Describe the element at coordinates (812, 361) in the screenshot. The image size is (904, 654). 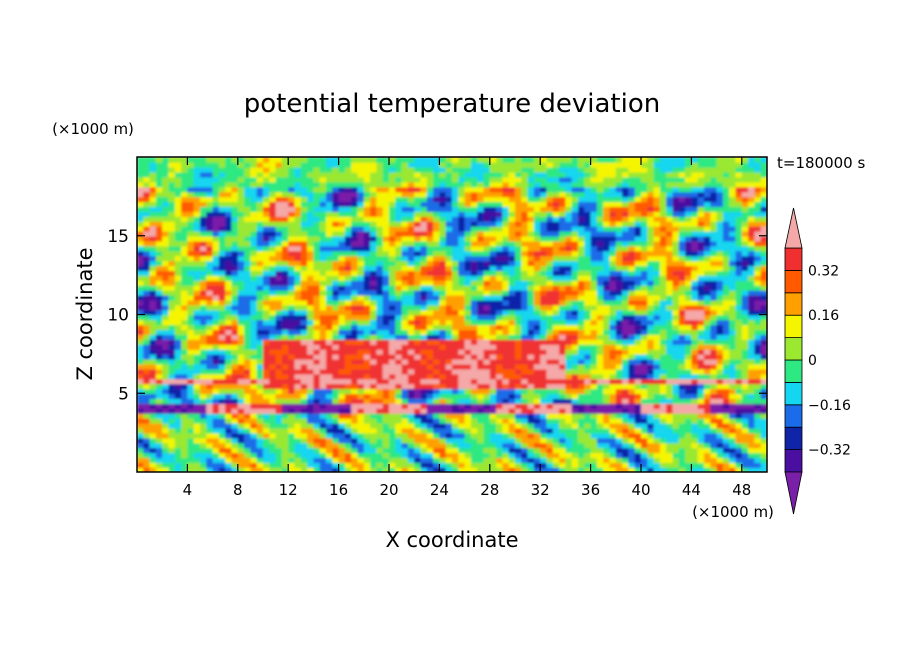
I see `colorbar-tick-label: 0` at that location.